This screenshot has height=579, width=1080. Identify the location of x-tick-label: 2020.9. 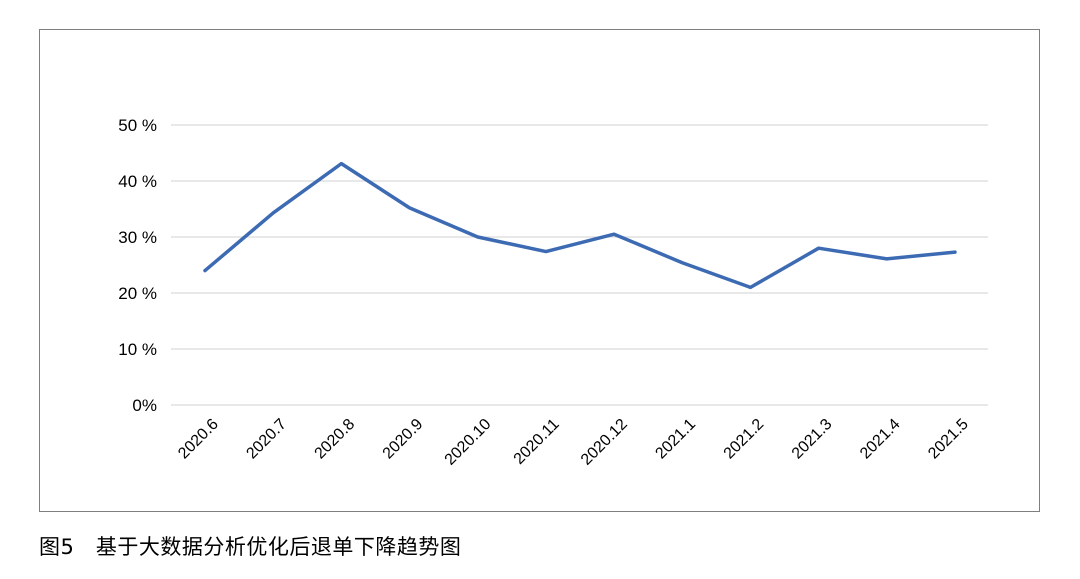
(403, 439).